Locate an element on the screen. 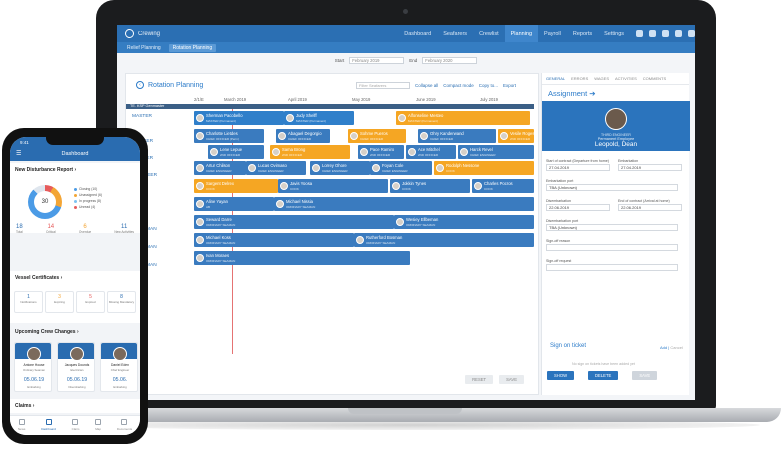 The width and height of the screenshot is (781, 450). stat-item: 11 New Activities is located at coordinates (124, 229).